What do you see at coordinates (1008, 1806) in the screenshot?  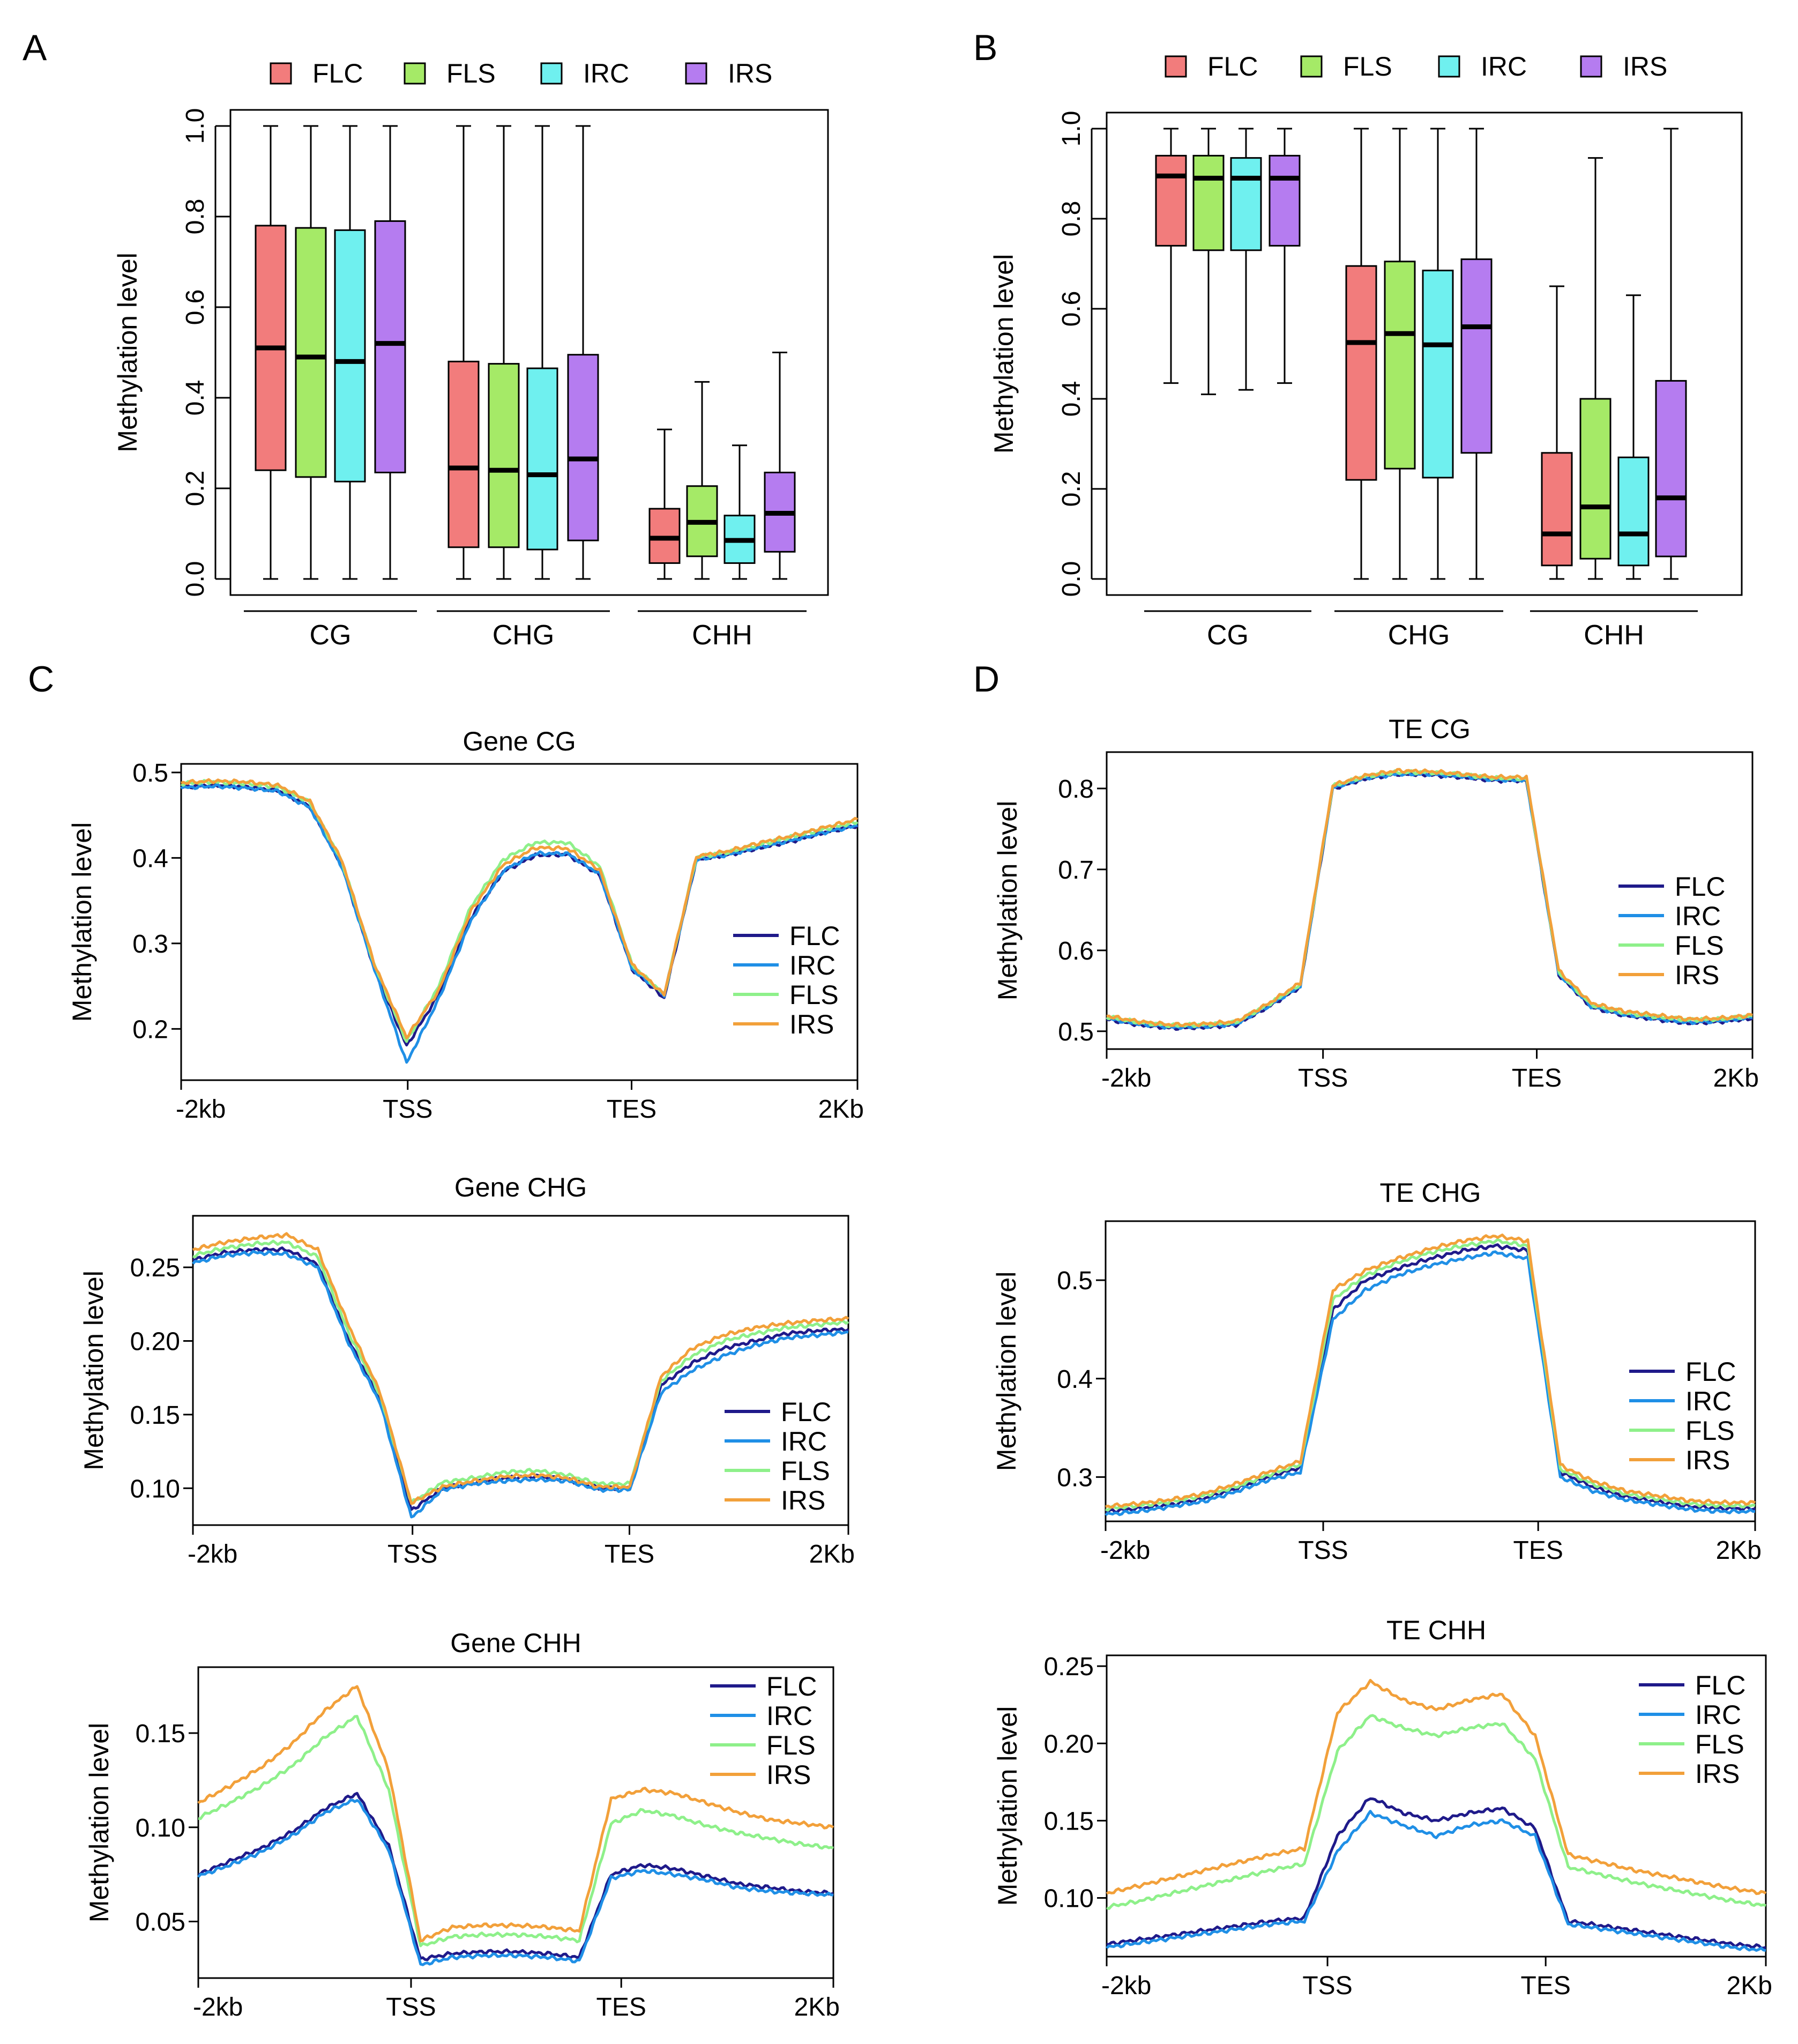 I see `y-axis-label-D3: Methylation level` at bounding box center [1008, 1806].